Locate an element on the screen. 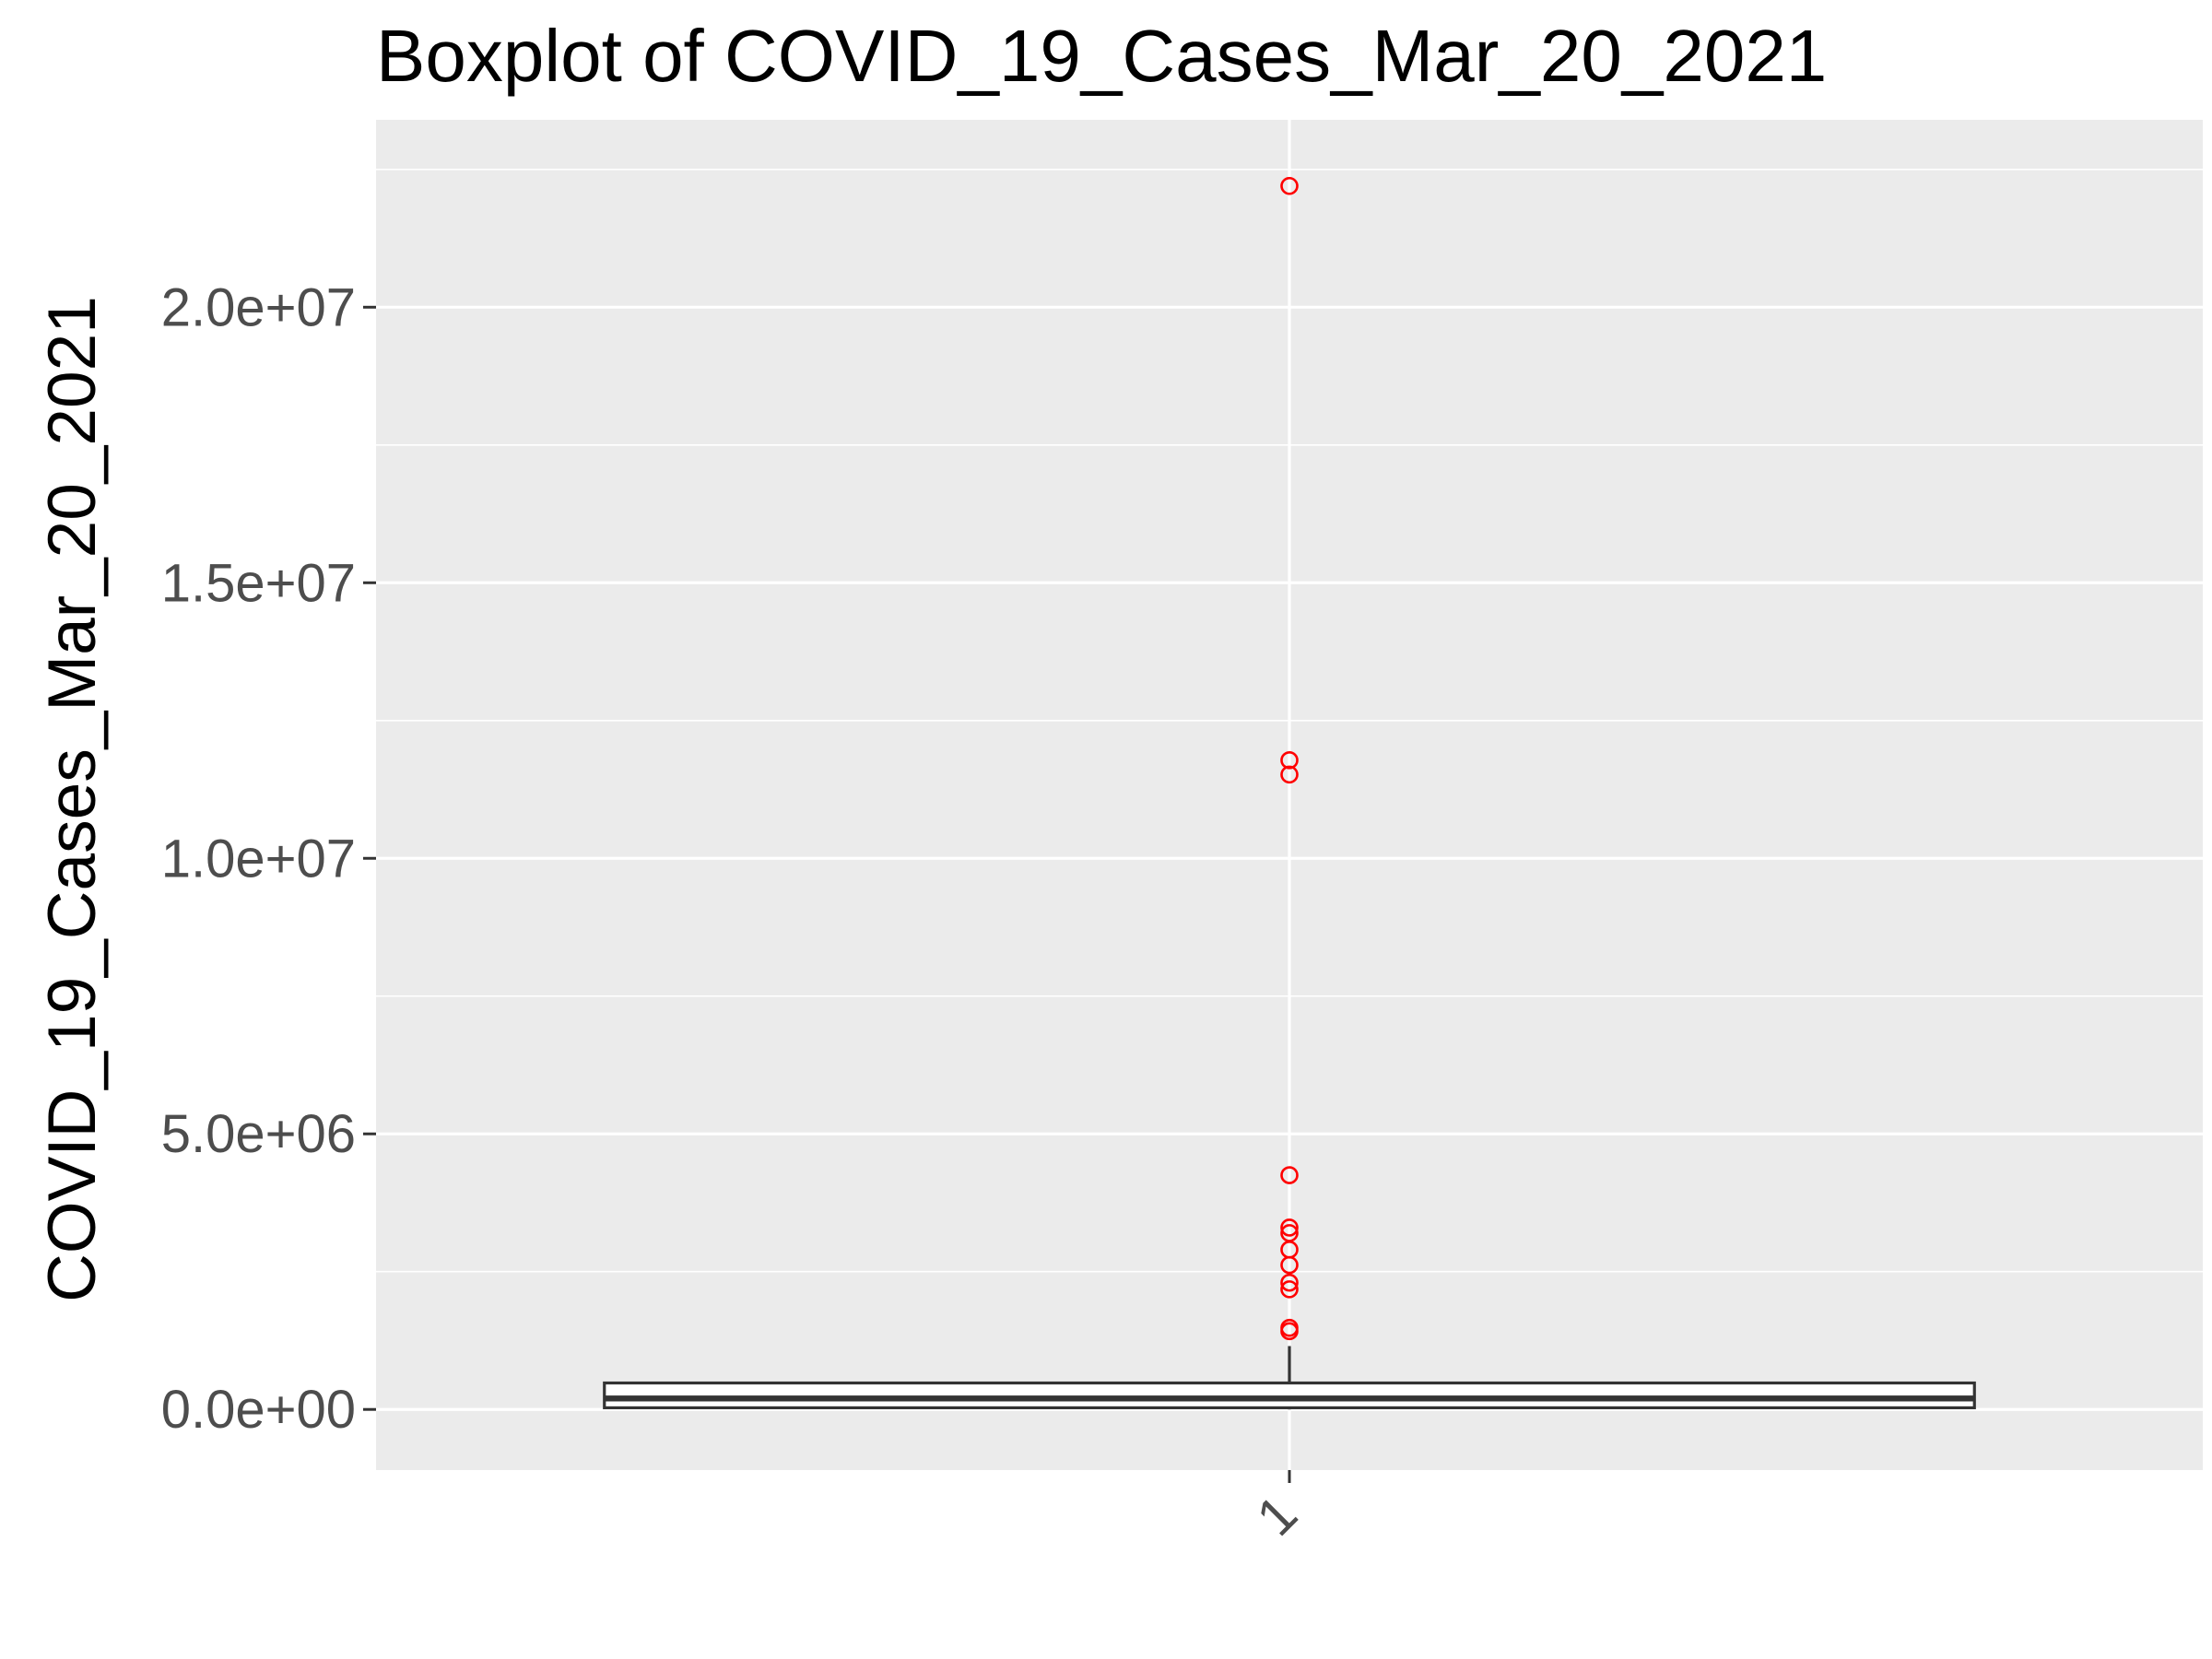  y-tick-label: 2.0e+07 is located at coordinates (258, 307).